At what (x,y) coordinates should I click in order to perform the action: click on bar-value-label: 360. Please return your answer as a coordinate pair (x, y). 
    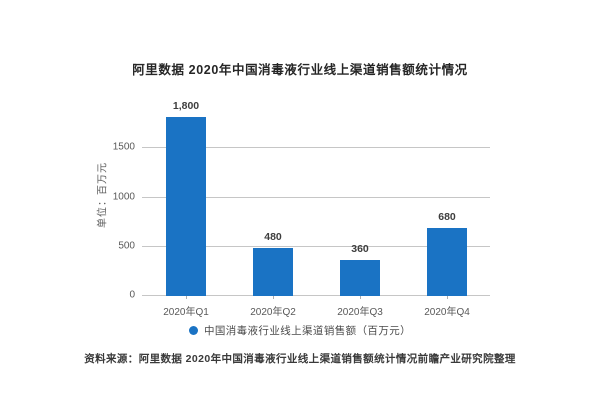
    Looking at the image, I should click on (360, 249).